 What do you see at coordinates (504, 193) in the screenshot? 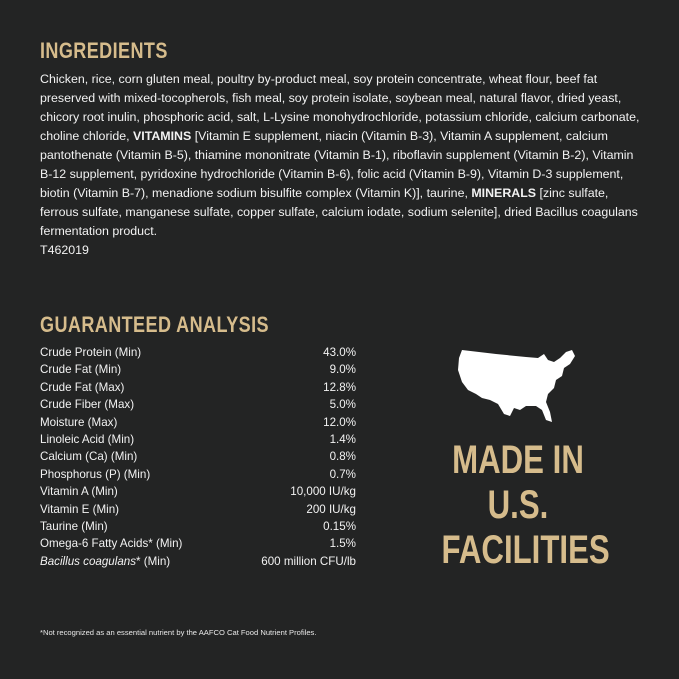
I see `minerals-label: MINERALS` at bounding box center [504, 193].